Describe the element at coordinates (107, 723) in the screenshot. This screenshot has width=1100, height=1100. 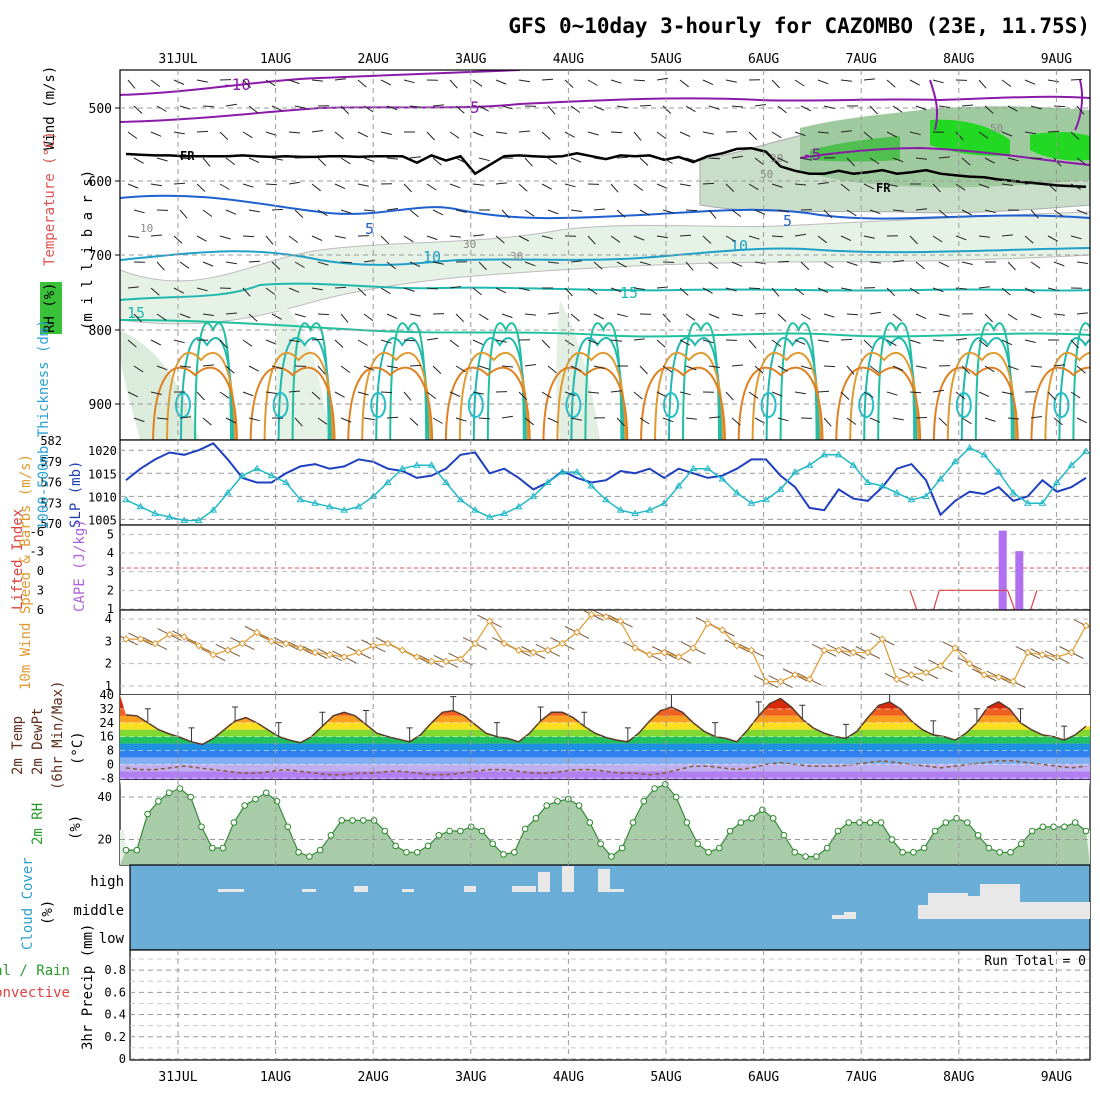
I see `axis-tick-label: 24` at that location.